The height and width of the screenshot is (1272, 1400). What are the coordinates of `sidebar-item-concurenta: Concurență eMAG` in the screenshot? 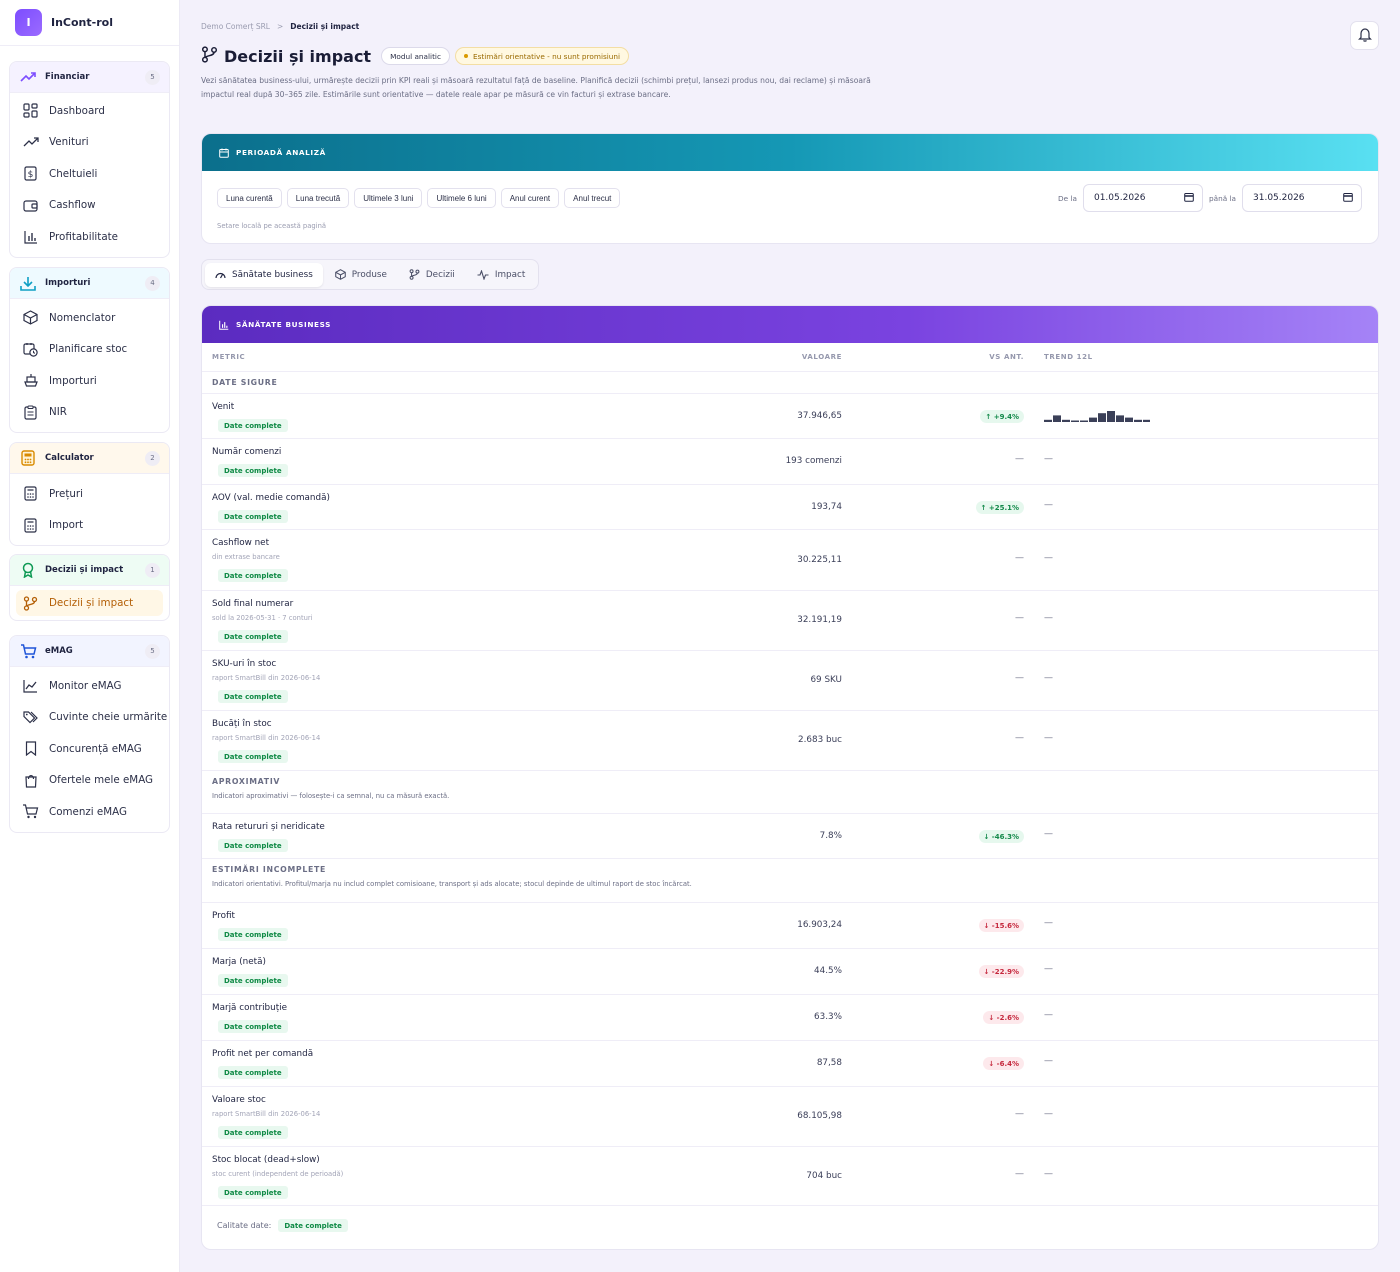 It's located at (89, 749).